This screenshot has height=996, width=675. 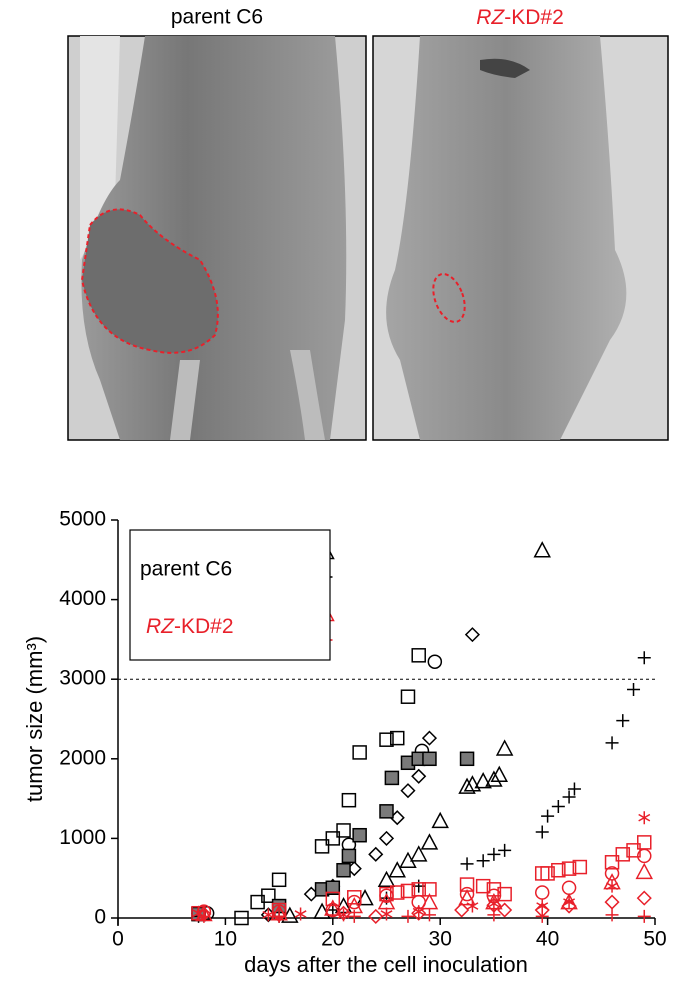 What do you see at coordinates (440, 939) in the screenshot?
I see `x-tick-label: 30` at bounding box center [440, 939].